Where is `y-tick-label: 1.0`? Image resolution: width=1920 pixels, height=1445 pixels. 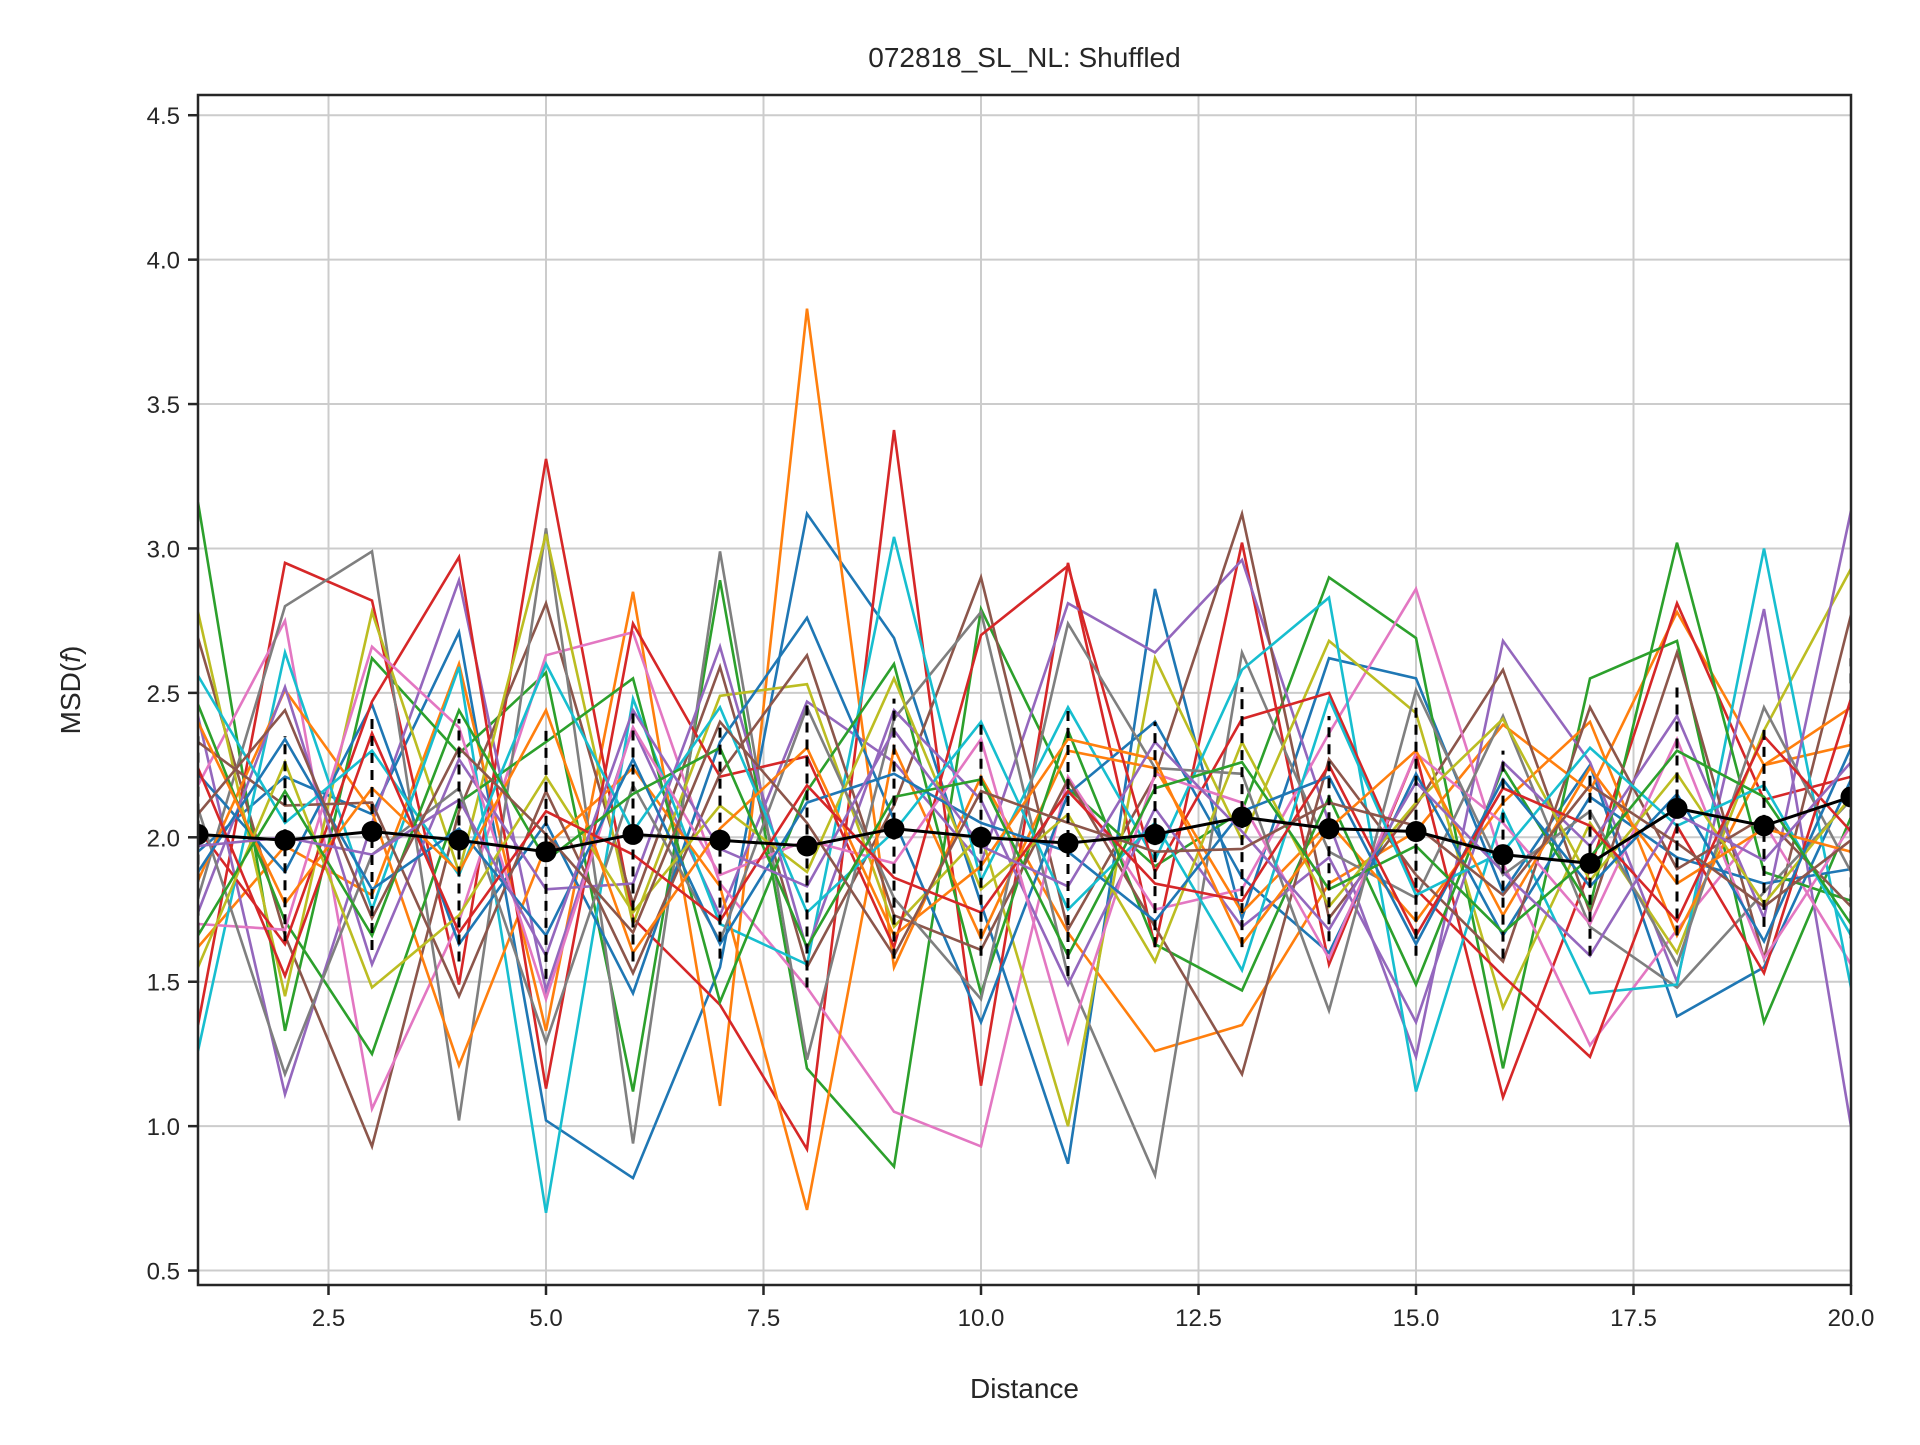
y-tick-label: 1.0 is located at coordinates (163, 1127).